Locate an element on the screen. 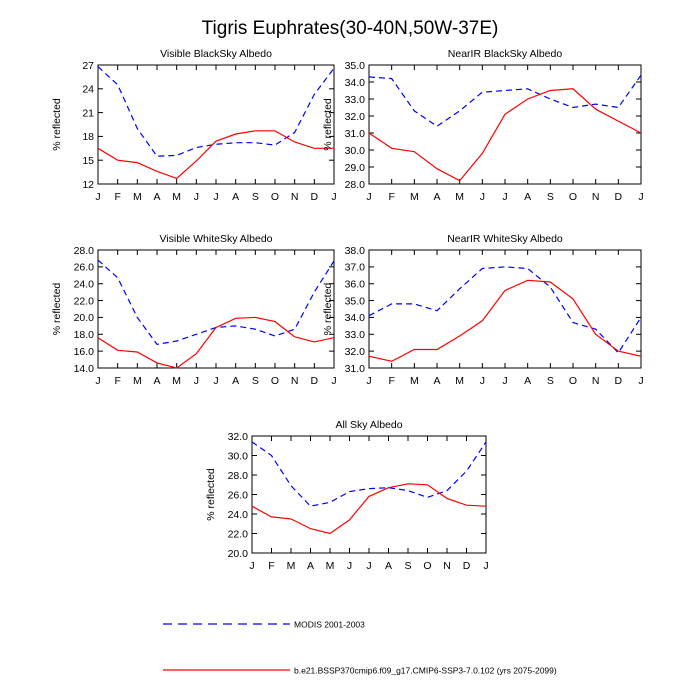 The height and width of the screenshot is (700, 700). panel-title: NearIR BlackSky Albedo is located at coordinates (505, 54).